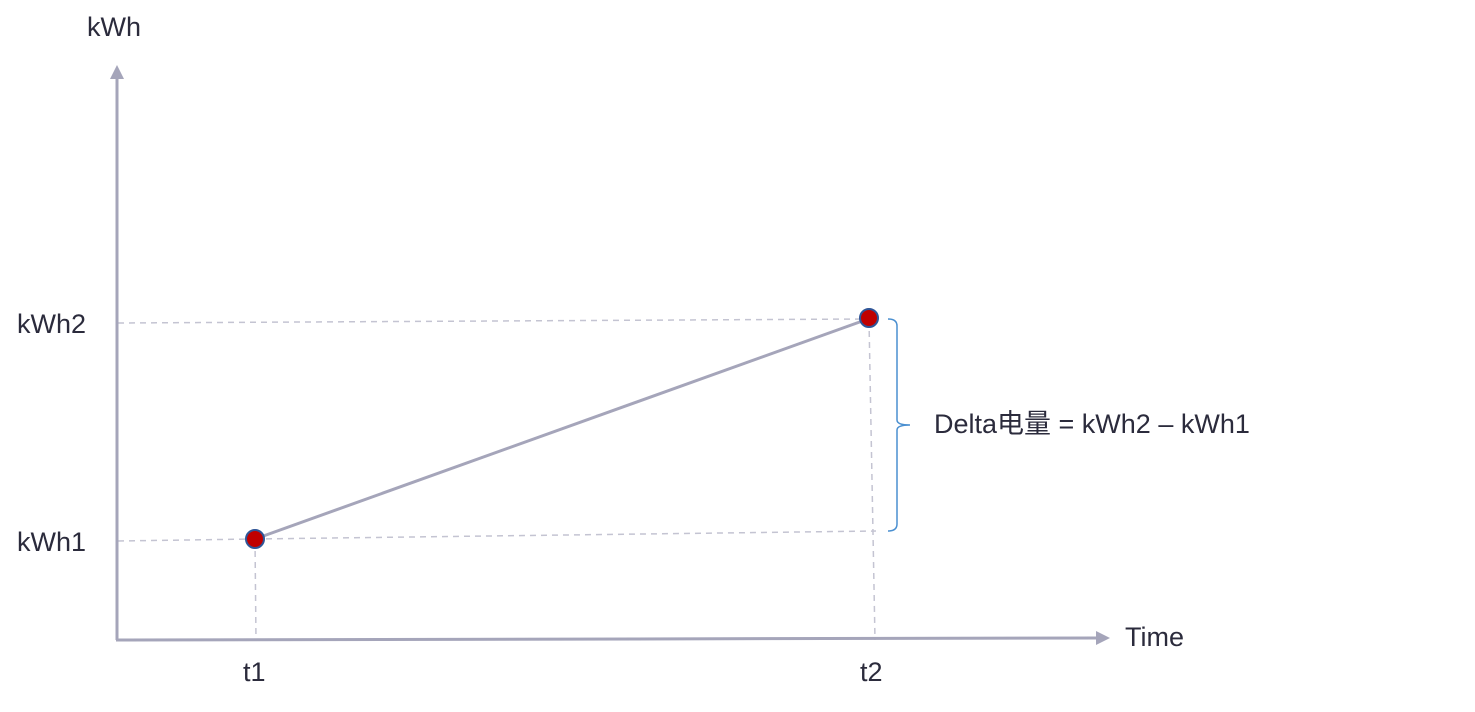 This screenshot has height=712, width=1475. Describe the element at coordinates (52, 542) in the screenshot. I see `y-tick-kwh1: kWh1` at that location.